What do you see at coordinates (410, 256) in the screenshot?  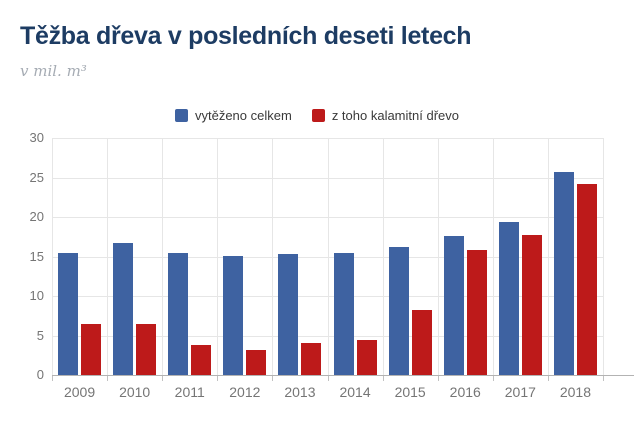 I see `bar-group-2015` at bounding box center [410, 256].